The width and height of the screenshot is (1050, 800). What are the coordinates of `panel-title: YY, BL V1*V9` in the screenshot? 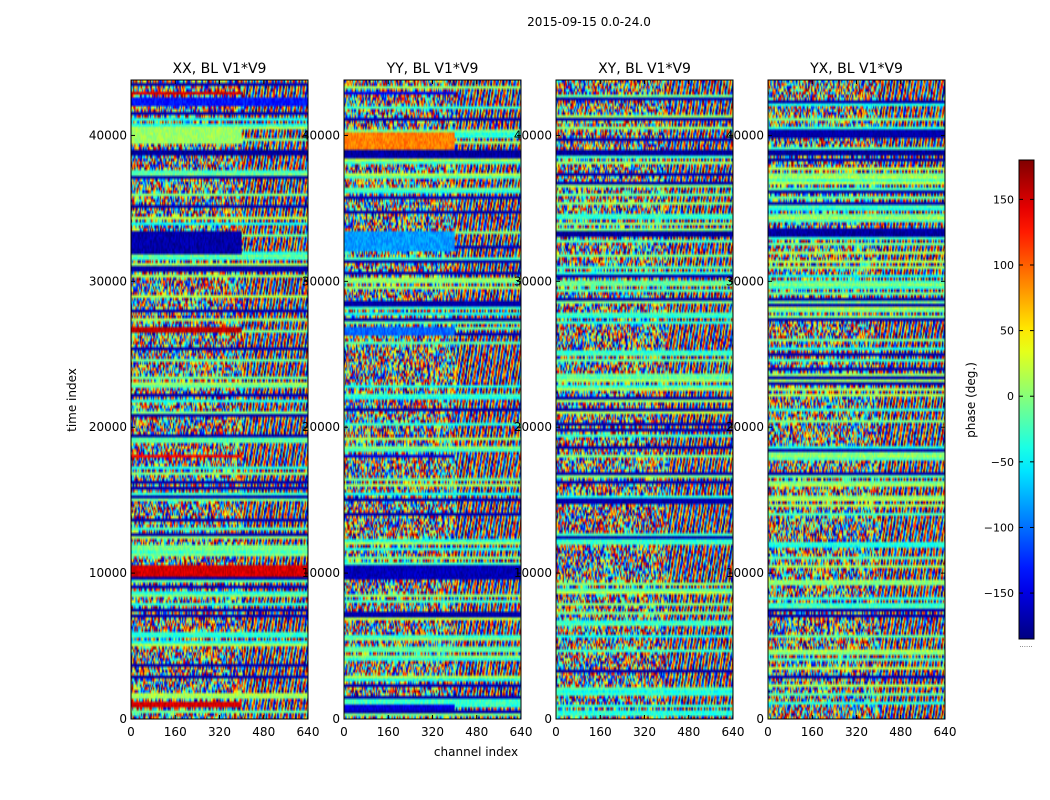 It's located at (432, 69).